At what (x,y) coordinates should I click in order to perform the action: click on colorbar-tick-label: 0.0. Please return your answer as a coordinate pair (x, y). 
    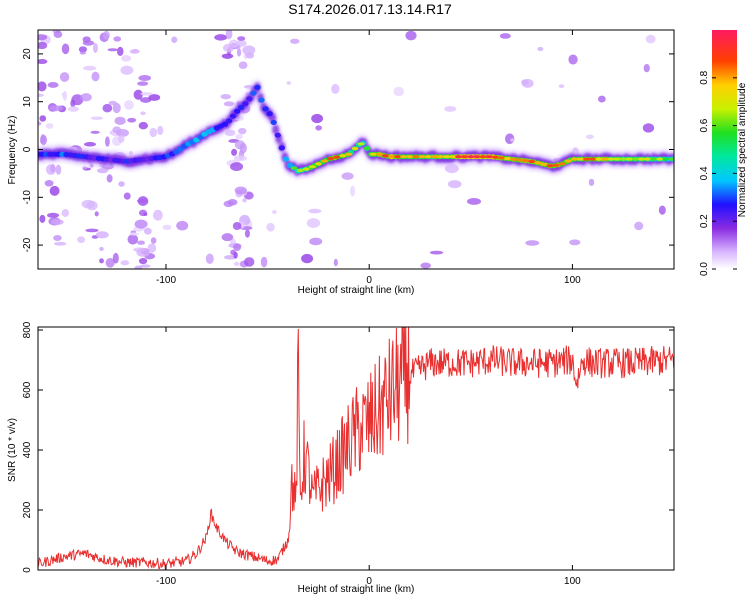
    Looking at the image, I should click on (704, 269).